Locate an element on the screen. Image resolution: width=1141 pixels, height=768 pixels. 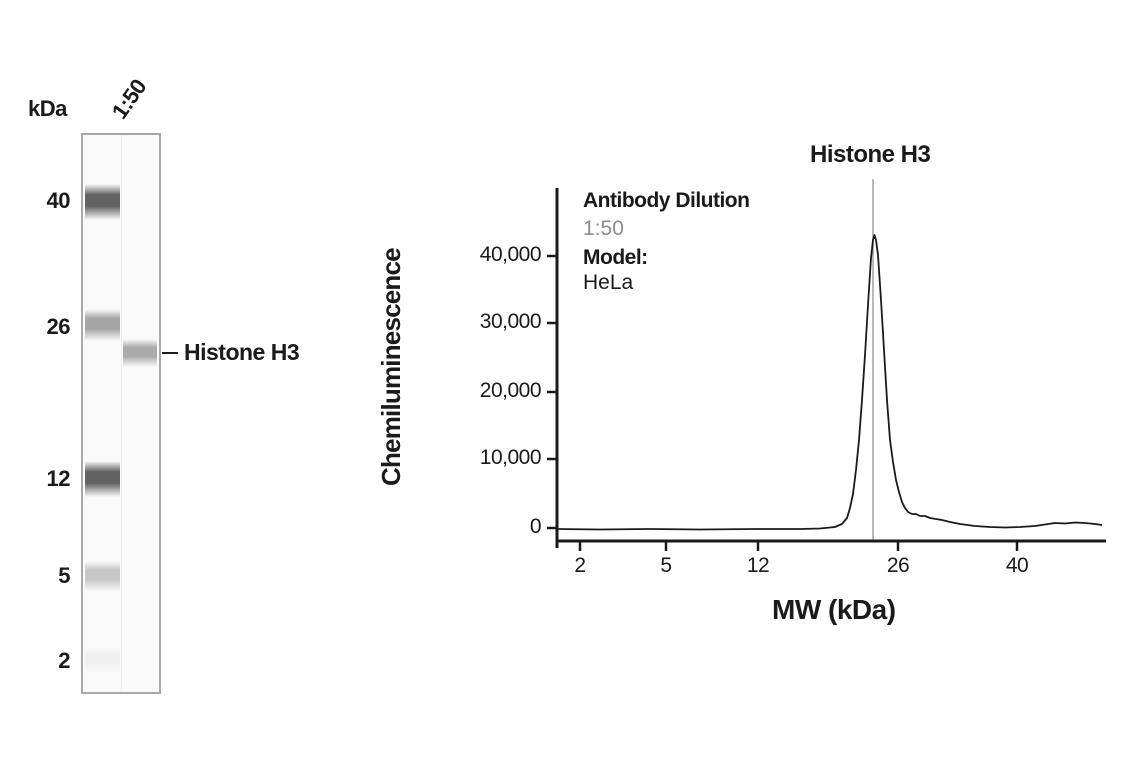
target-band-dash is located at coordinates (170, 353).